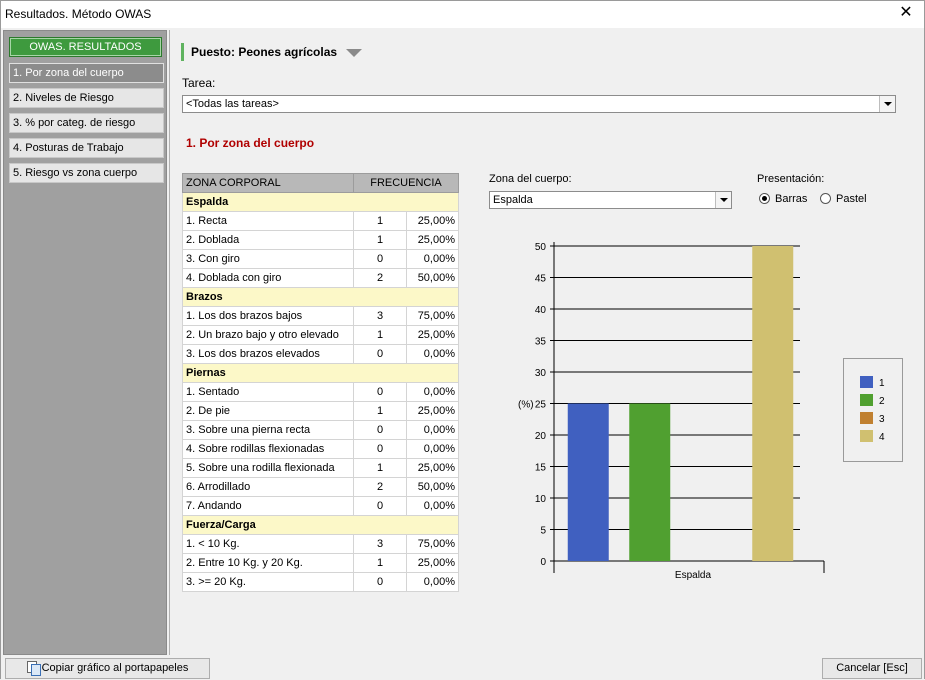  Describe the element at coordinates (268, 316) in the screenshot. I see `cell-label: 1. Los dos brazos bajos` at that location.